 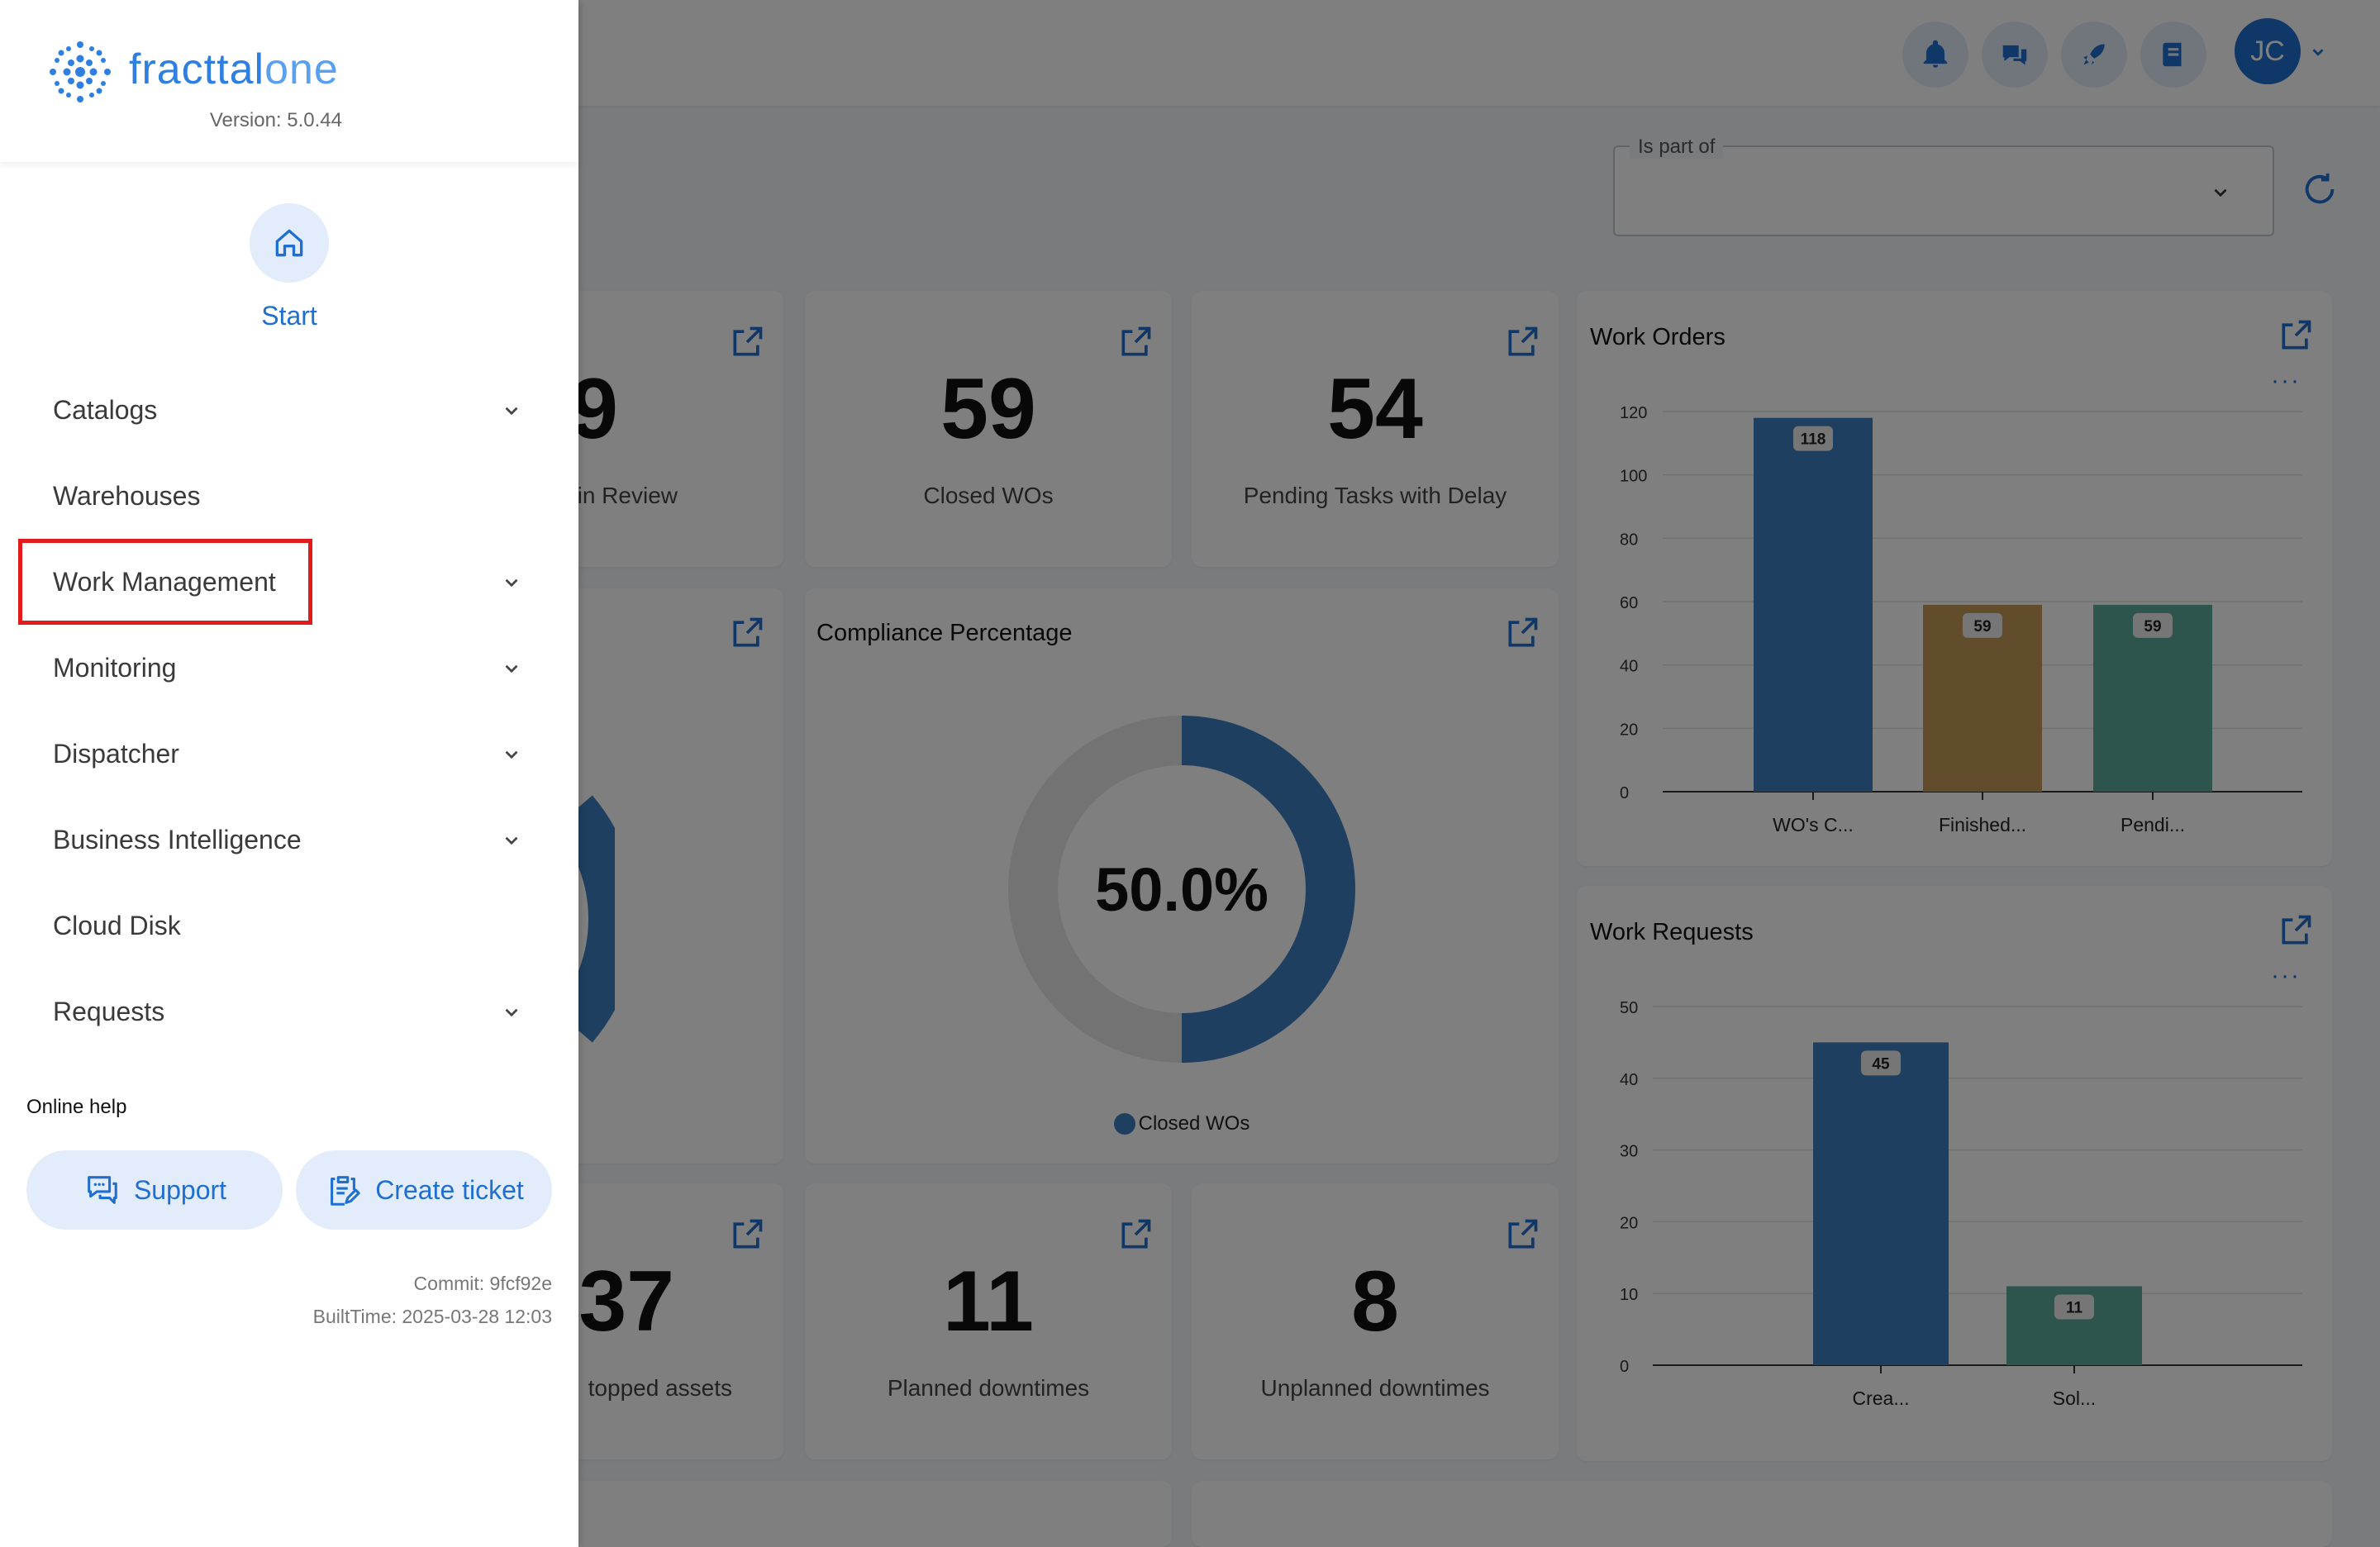 I want to click on sidebar-item-label: Work Management, so click(x=164, y=582).